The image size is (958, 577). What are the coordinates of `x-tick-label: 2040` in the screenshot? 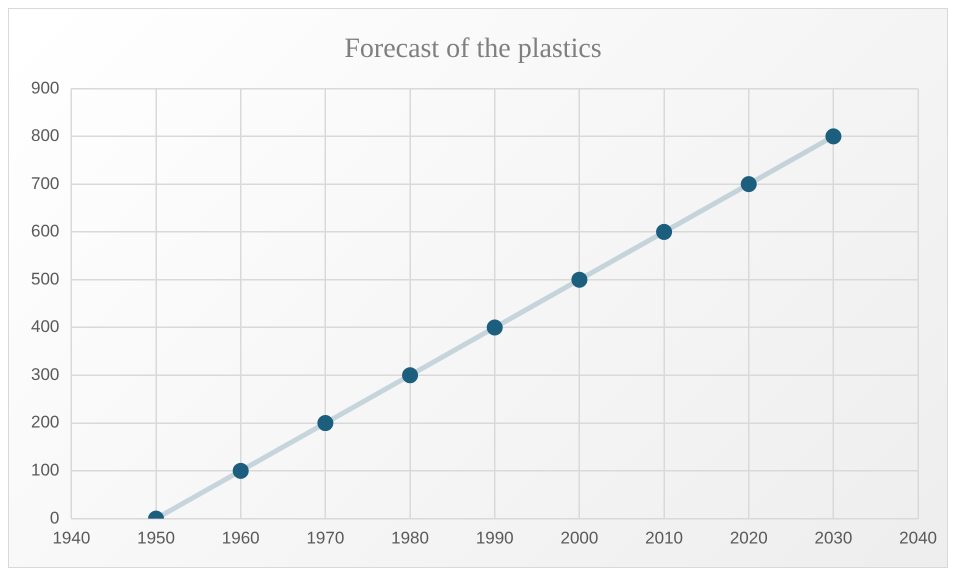 It's located at (918, 538).